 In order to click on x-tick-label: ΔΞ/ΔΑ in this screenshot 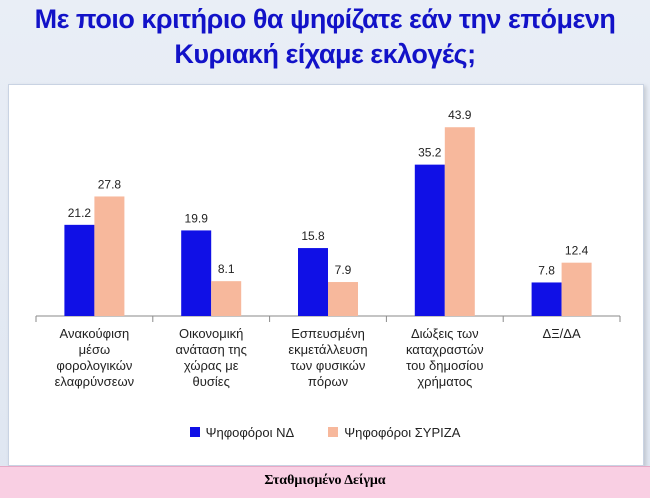, I will do `click(562, 333)`.